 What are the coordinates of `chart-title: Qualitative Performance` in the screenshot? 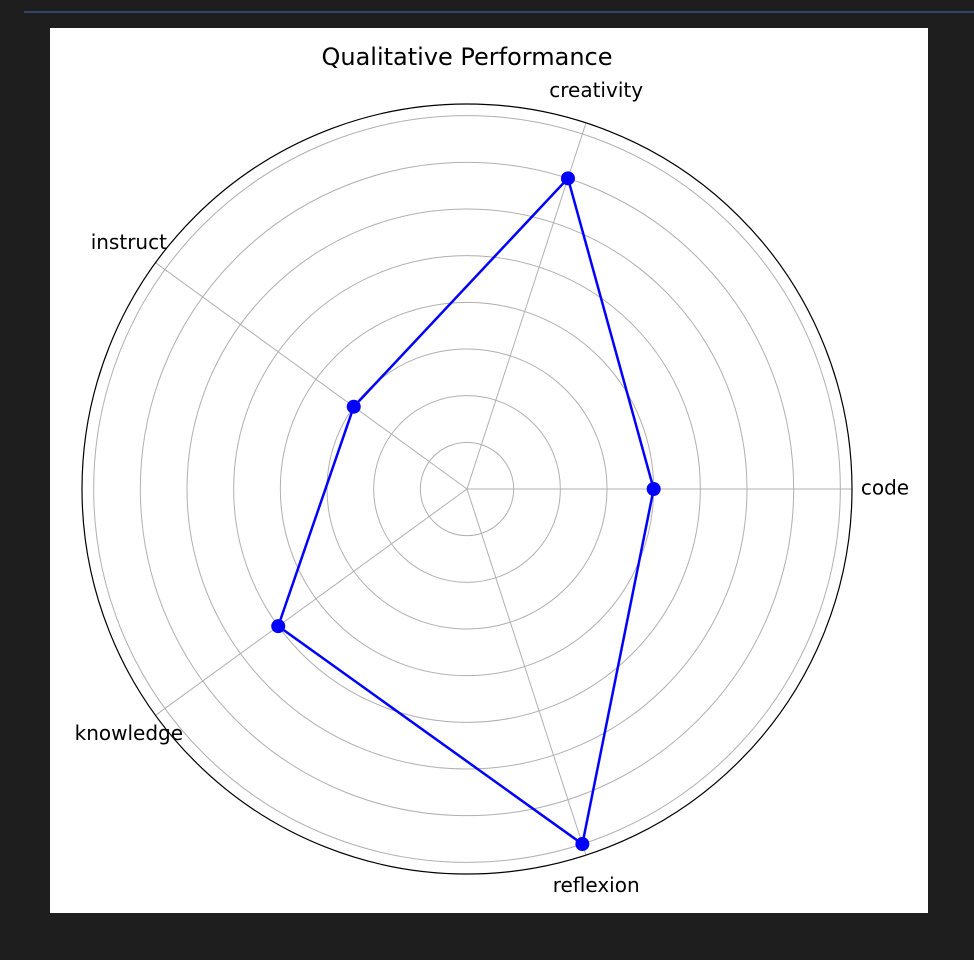 It's located at (466, 57).